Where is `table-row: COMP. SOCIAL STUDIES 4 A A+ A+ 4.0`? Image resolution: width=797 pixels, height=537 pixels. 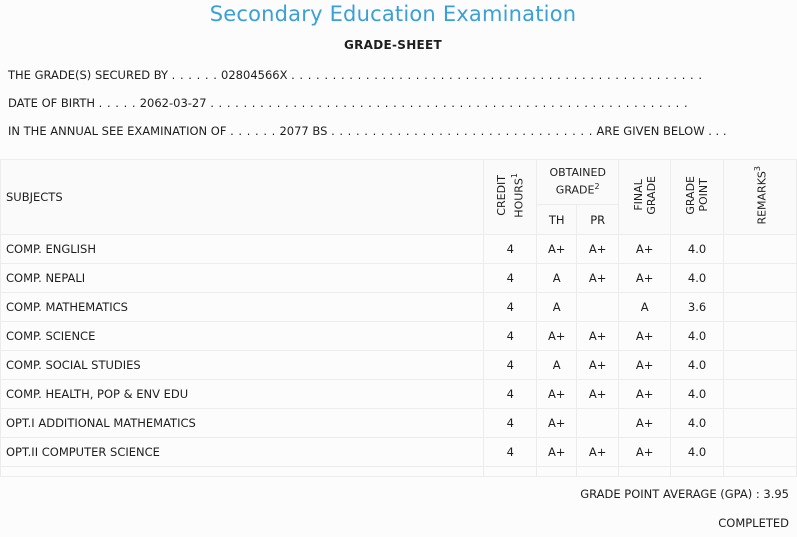 table-row: COMP. SOCIAL STUDIES 4 A A+ A+ 4.0 is located at coordinates (398, 365).